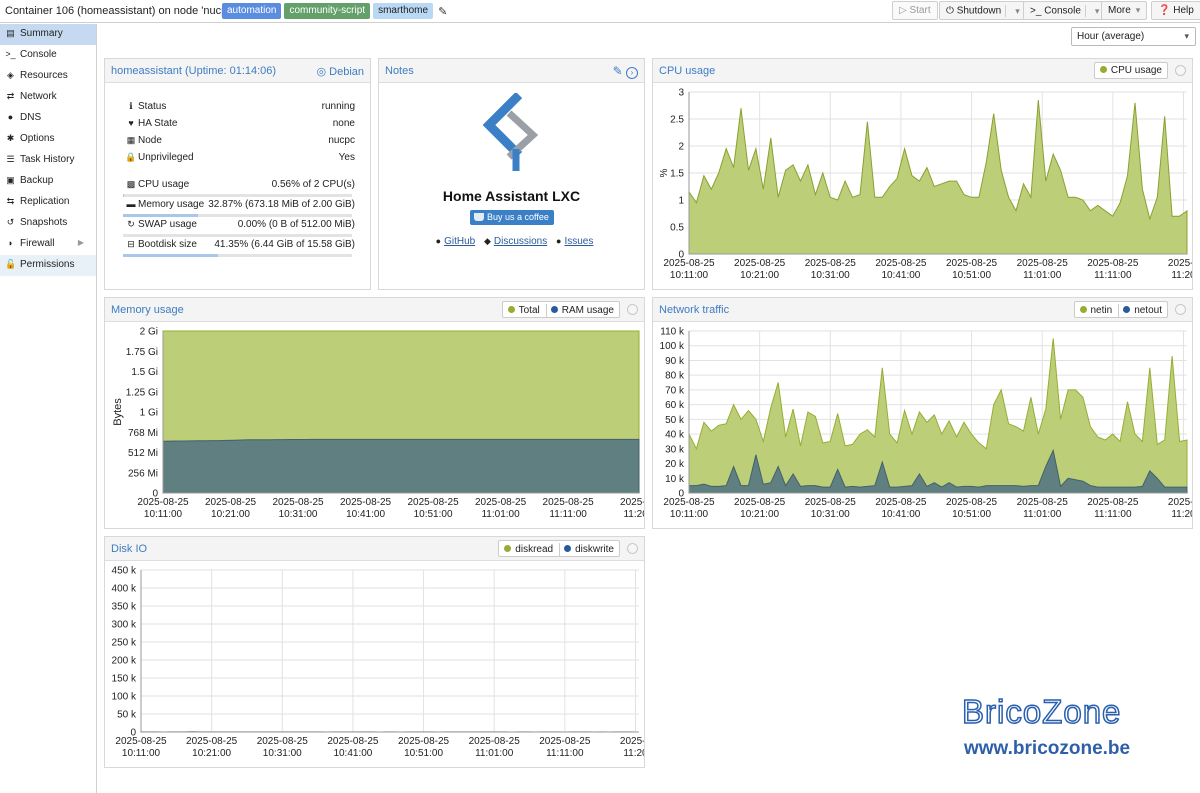  What do you see at coordinates (560, 309) in the screenshot?
I see `memory-legend: Total RAM usage` at bounding box center [560, 309].